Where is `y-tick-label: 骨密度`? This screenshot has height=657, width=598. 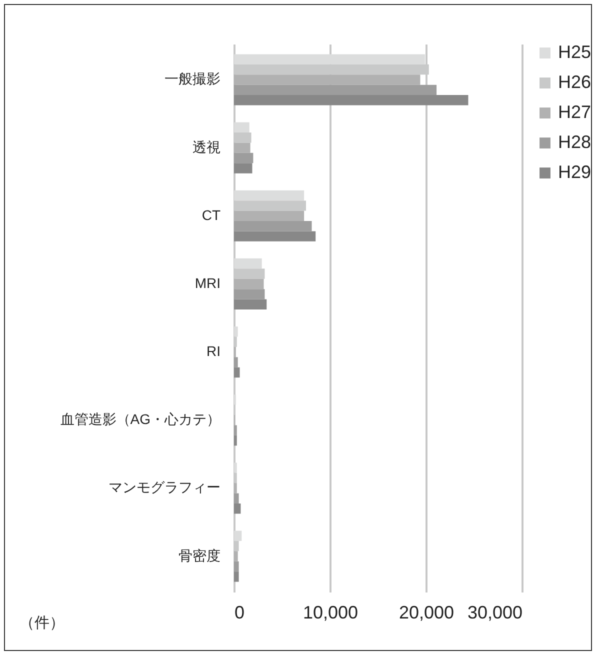
y-tick-label: 骨密度 is located at coordinates (199, 555).